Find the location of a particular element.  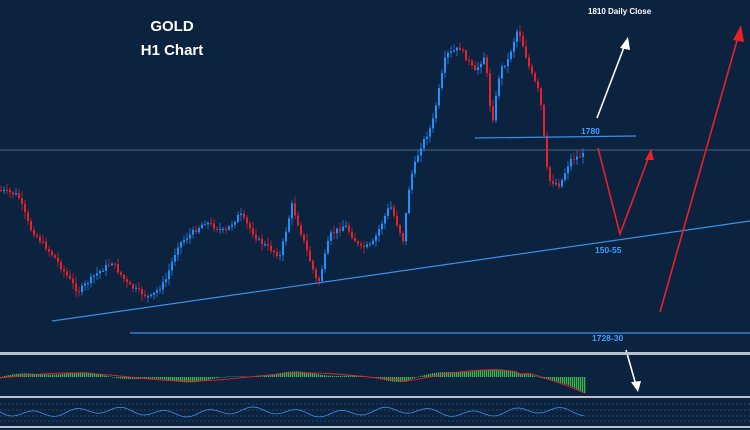

level-label-1780: 1780 is located at coordinates (590, 131).